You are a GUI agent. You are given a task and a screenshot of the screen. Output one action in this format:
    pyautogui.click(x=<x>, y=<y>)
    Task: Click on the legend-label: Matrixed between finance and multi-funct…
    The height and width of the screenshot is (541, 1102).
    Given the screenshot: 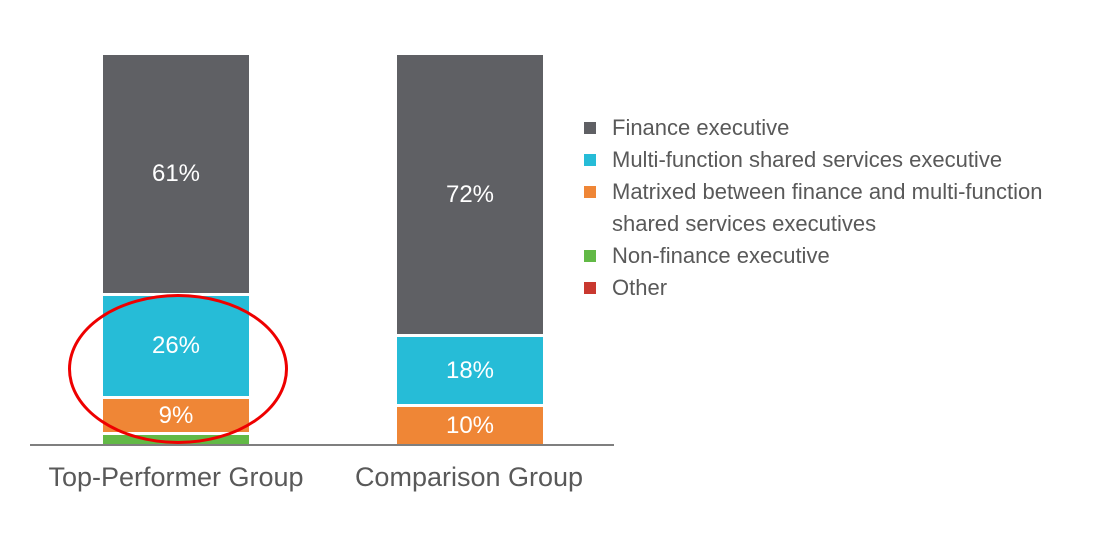 What is the action you would take?
    pyautogui.click(x=827, y=207)
    